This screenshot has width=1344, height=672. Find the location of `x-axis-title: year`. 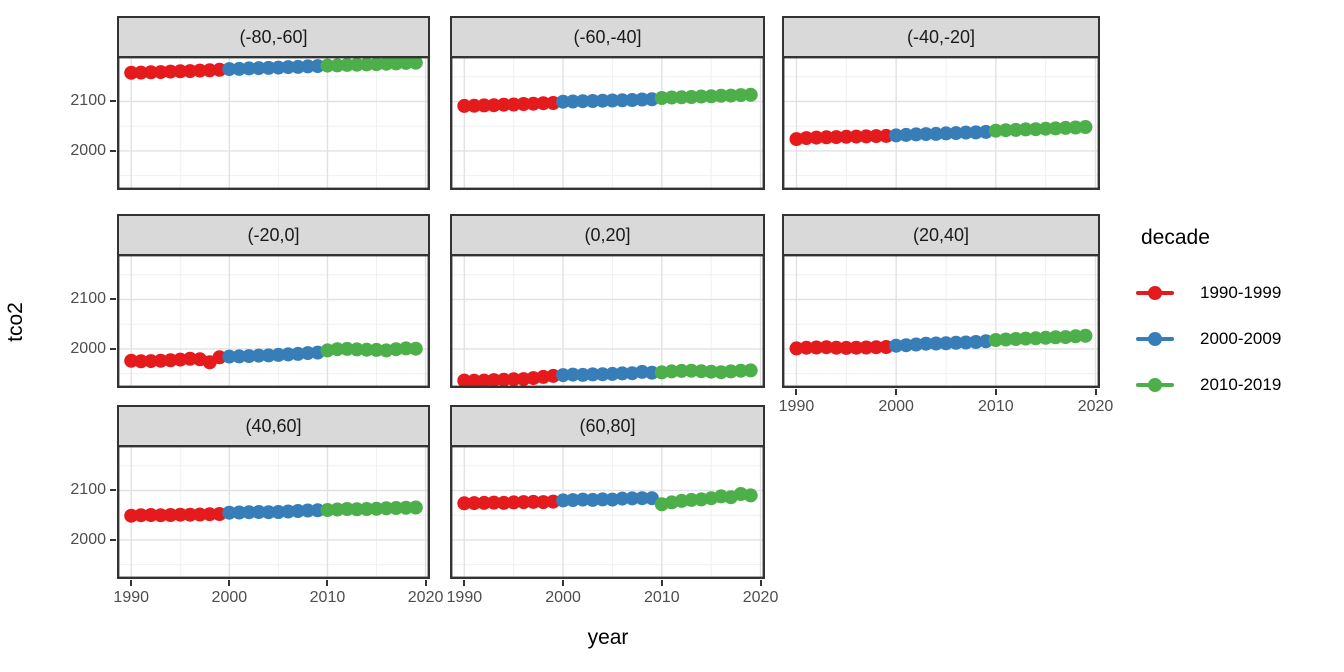

x-axis-title: year is located at coordinates (608, 637).